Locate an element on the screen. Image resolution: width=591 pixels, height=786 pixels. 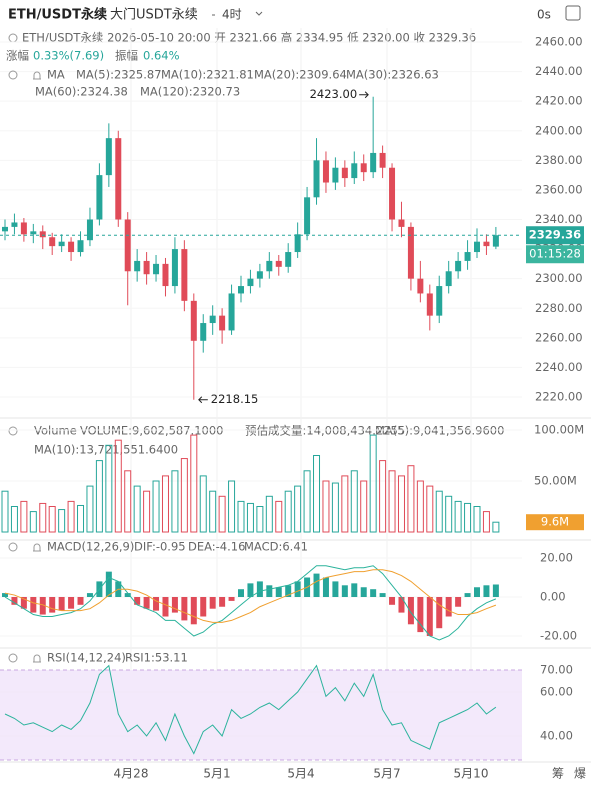
macd-legend: MACD:6.41 is located at coordinates (276, 547).